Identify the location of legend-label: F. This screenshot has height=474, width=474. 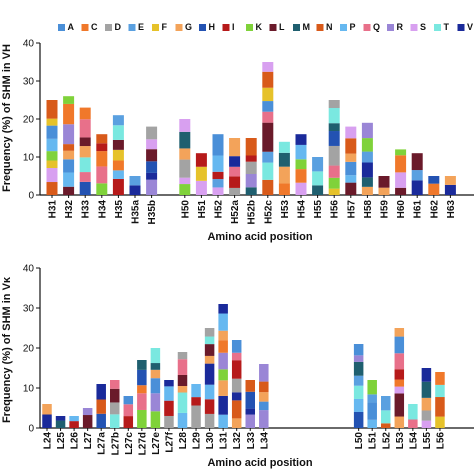
(165, 27).